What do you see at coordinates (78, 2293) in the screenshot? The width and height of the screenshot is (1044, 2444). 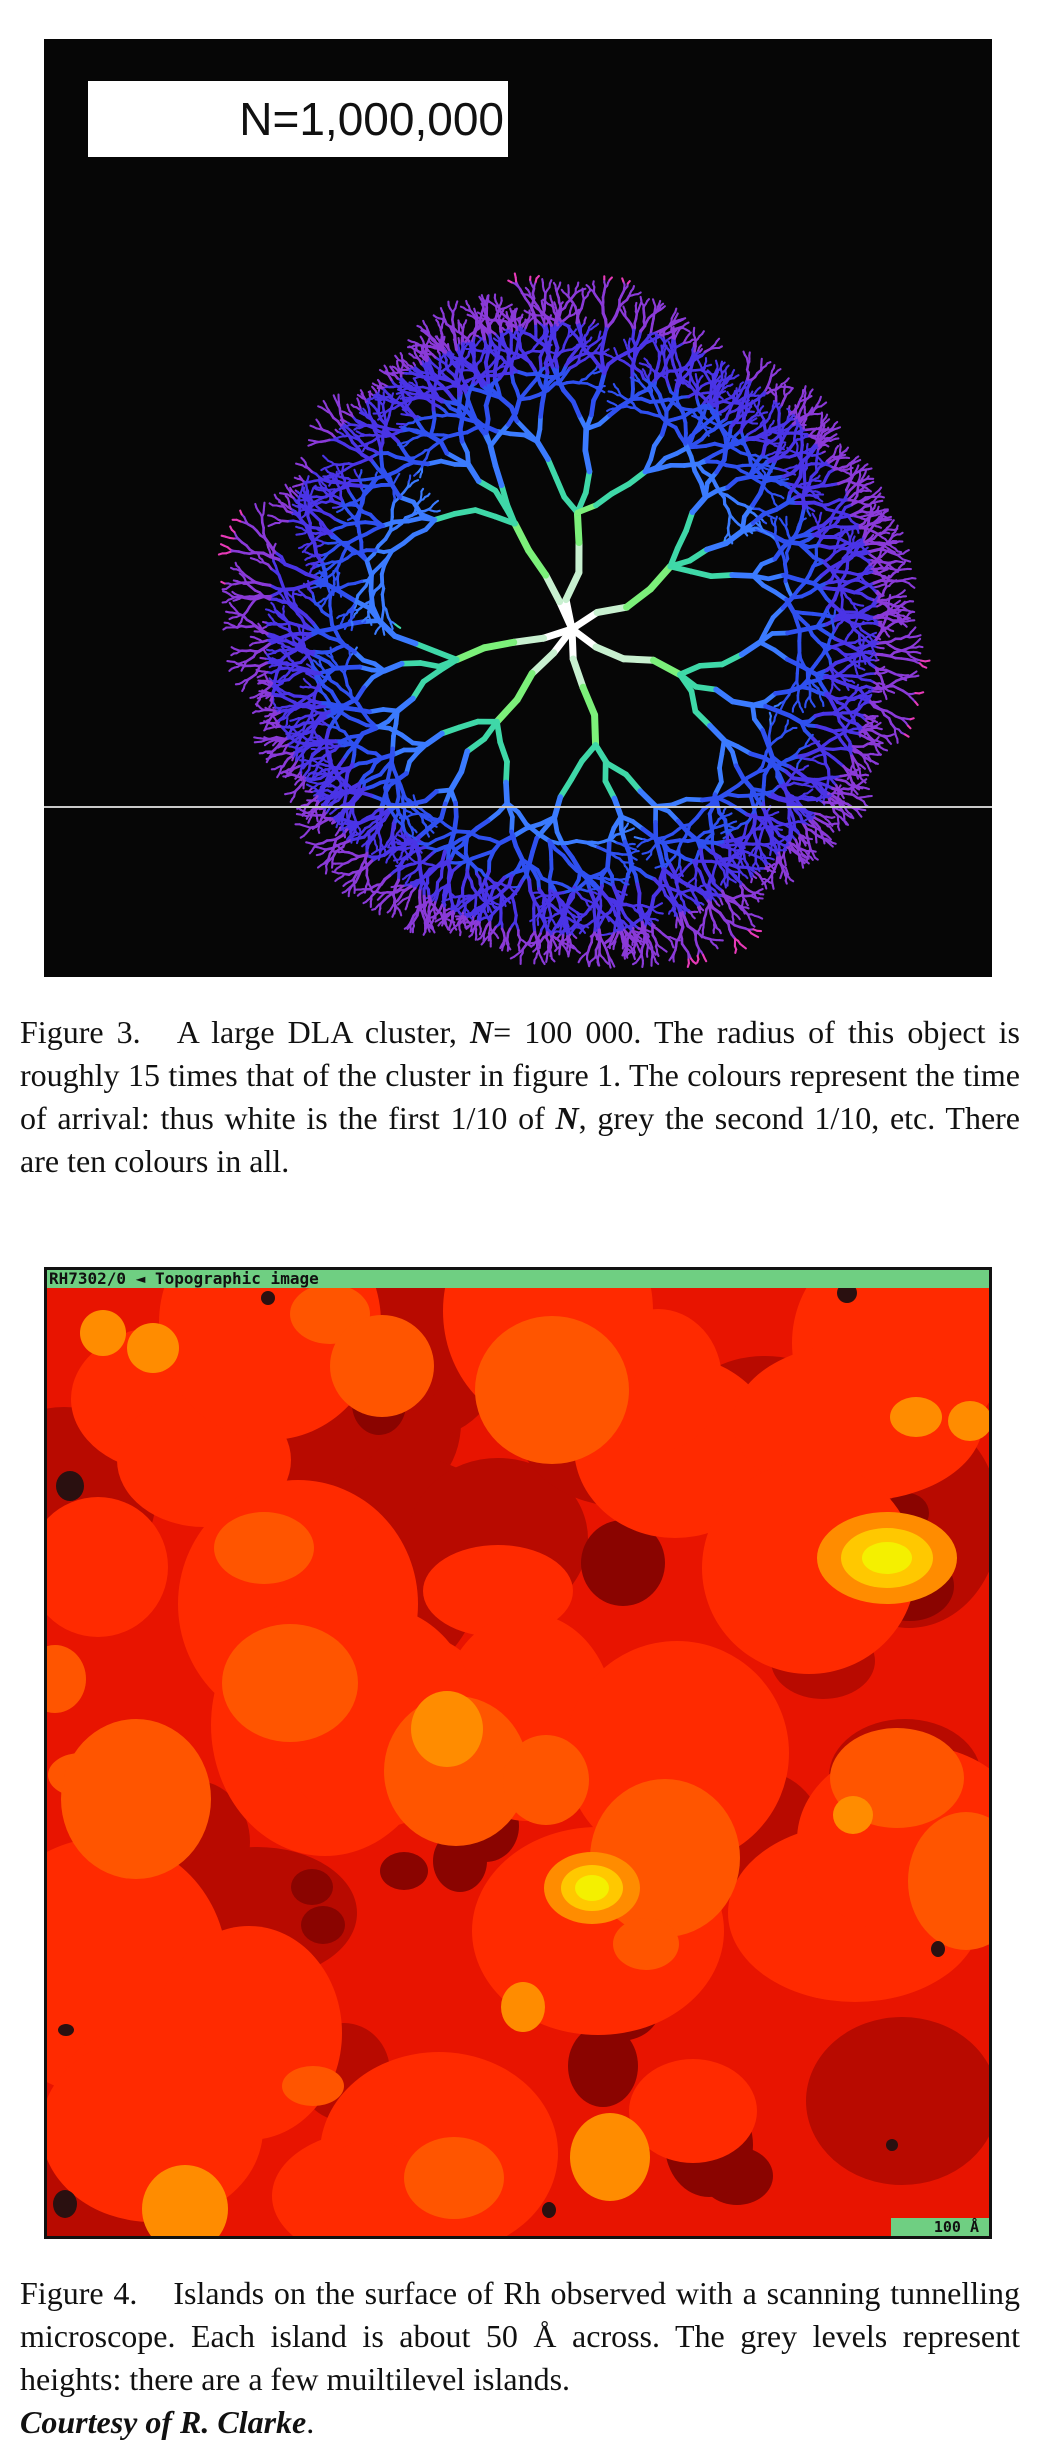 I see `caption-label: Figure 4.` at bounding box center [78, 2293].